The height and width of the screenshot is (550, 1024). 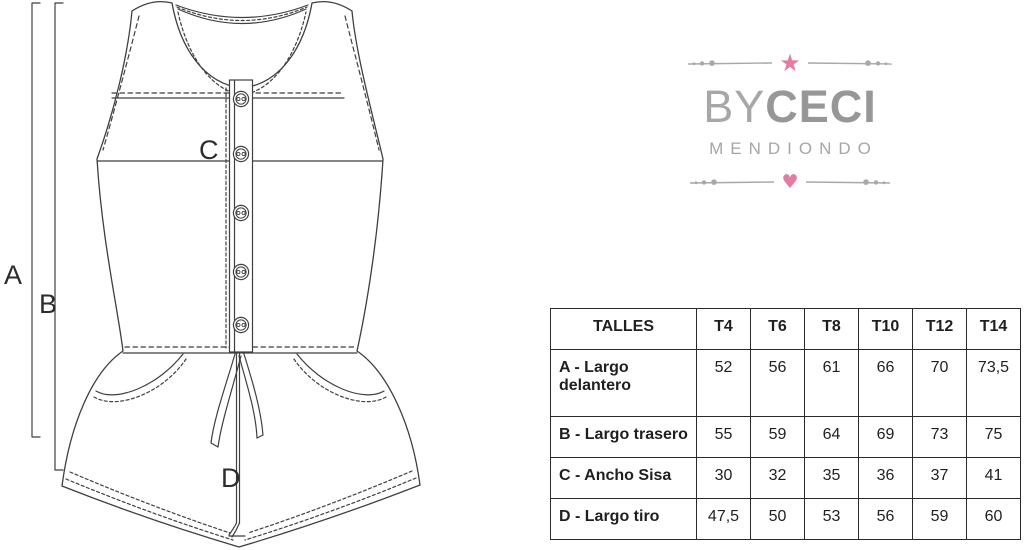 What do you see at coordinates (140, 378) in the screenshot?
I see `left-pocket` at bounding box center [140, 378].